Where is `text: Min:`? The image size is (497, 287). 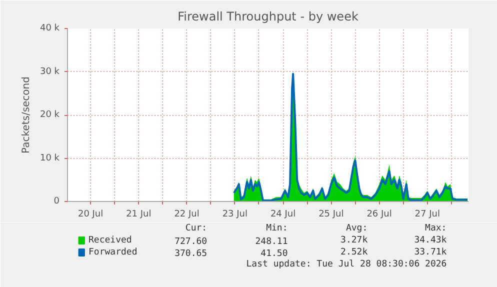
text: Min: is located at coordinates (277, 229).